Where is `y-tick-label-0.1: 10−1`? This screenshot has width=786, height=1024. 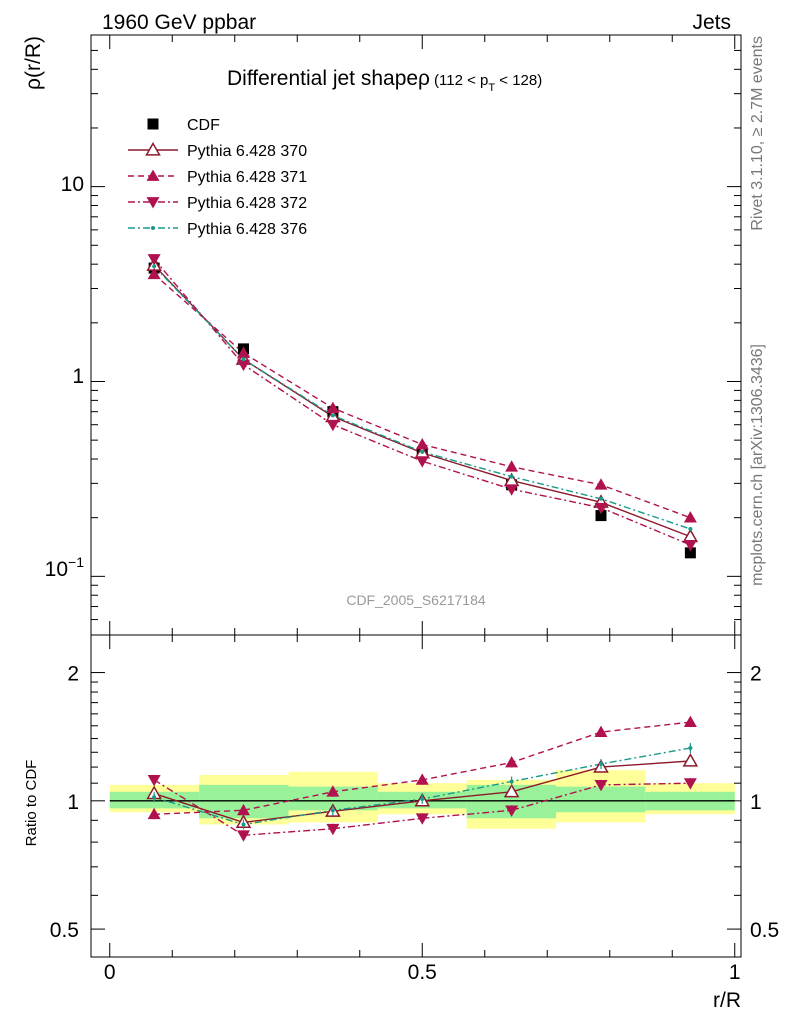
y-tick-label-0.1: 10−1 is located at coordinates (65, 567).